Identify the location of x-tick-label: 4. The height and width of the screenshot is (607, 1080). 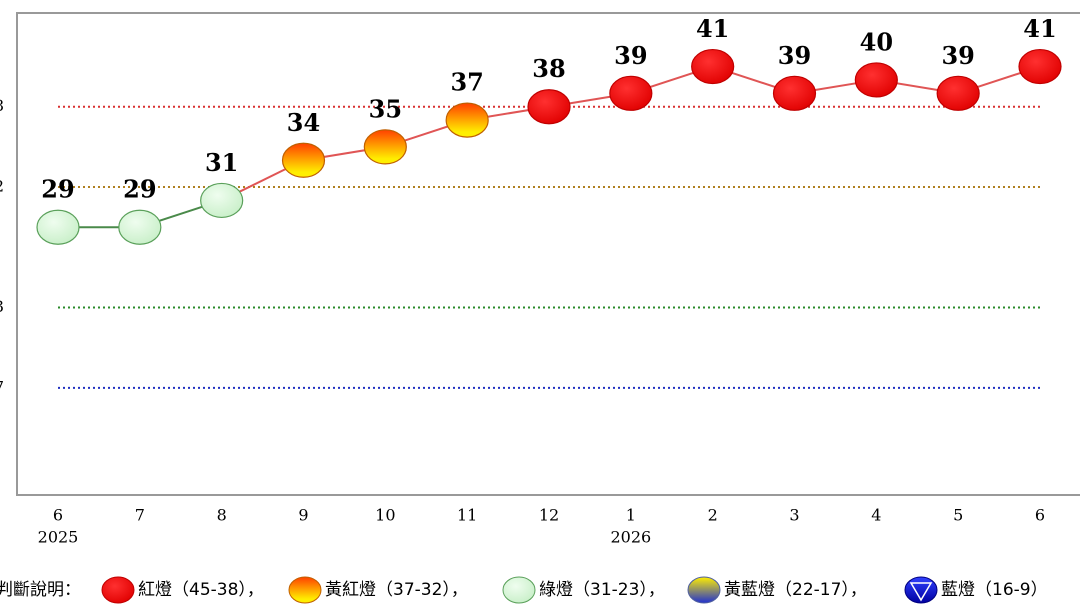
(876, 515).